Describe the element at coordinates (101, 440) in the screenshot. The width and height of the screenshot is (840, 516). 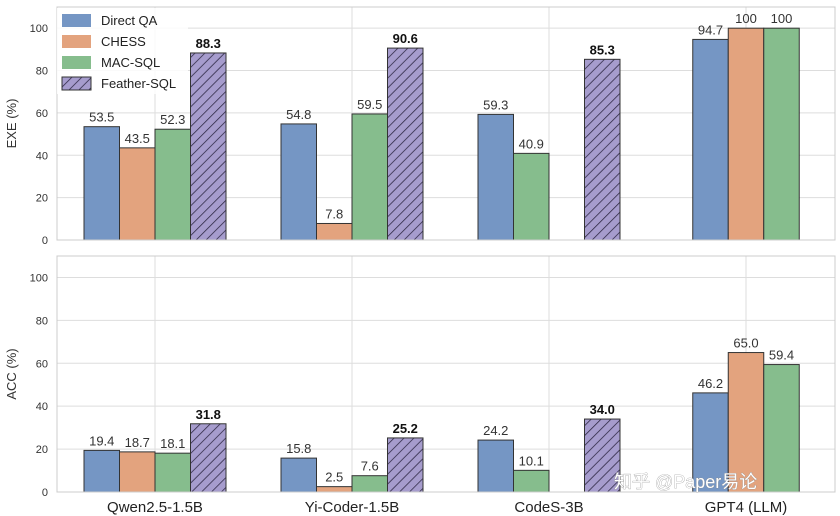
I see `data-label: 19.4` at that location.